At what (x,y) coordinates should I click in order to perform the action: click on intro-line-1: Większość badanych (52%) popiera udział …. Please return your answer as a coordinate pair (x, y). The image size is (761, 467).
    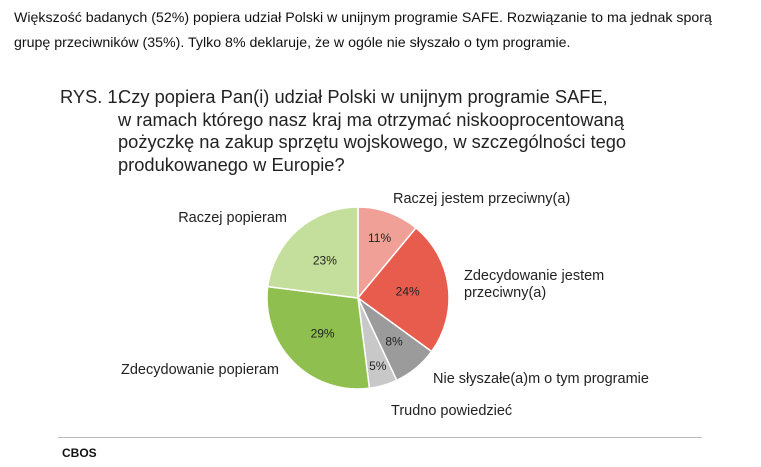
    Looking at the image, I should click on (363, 18).